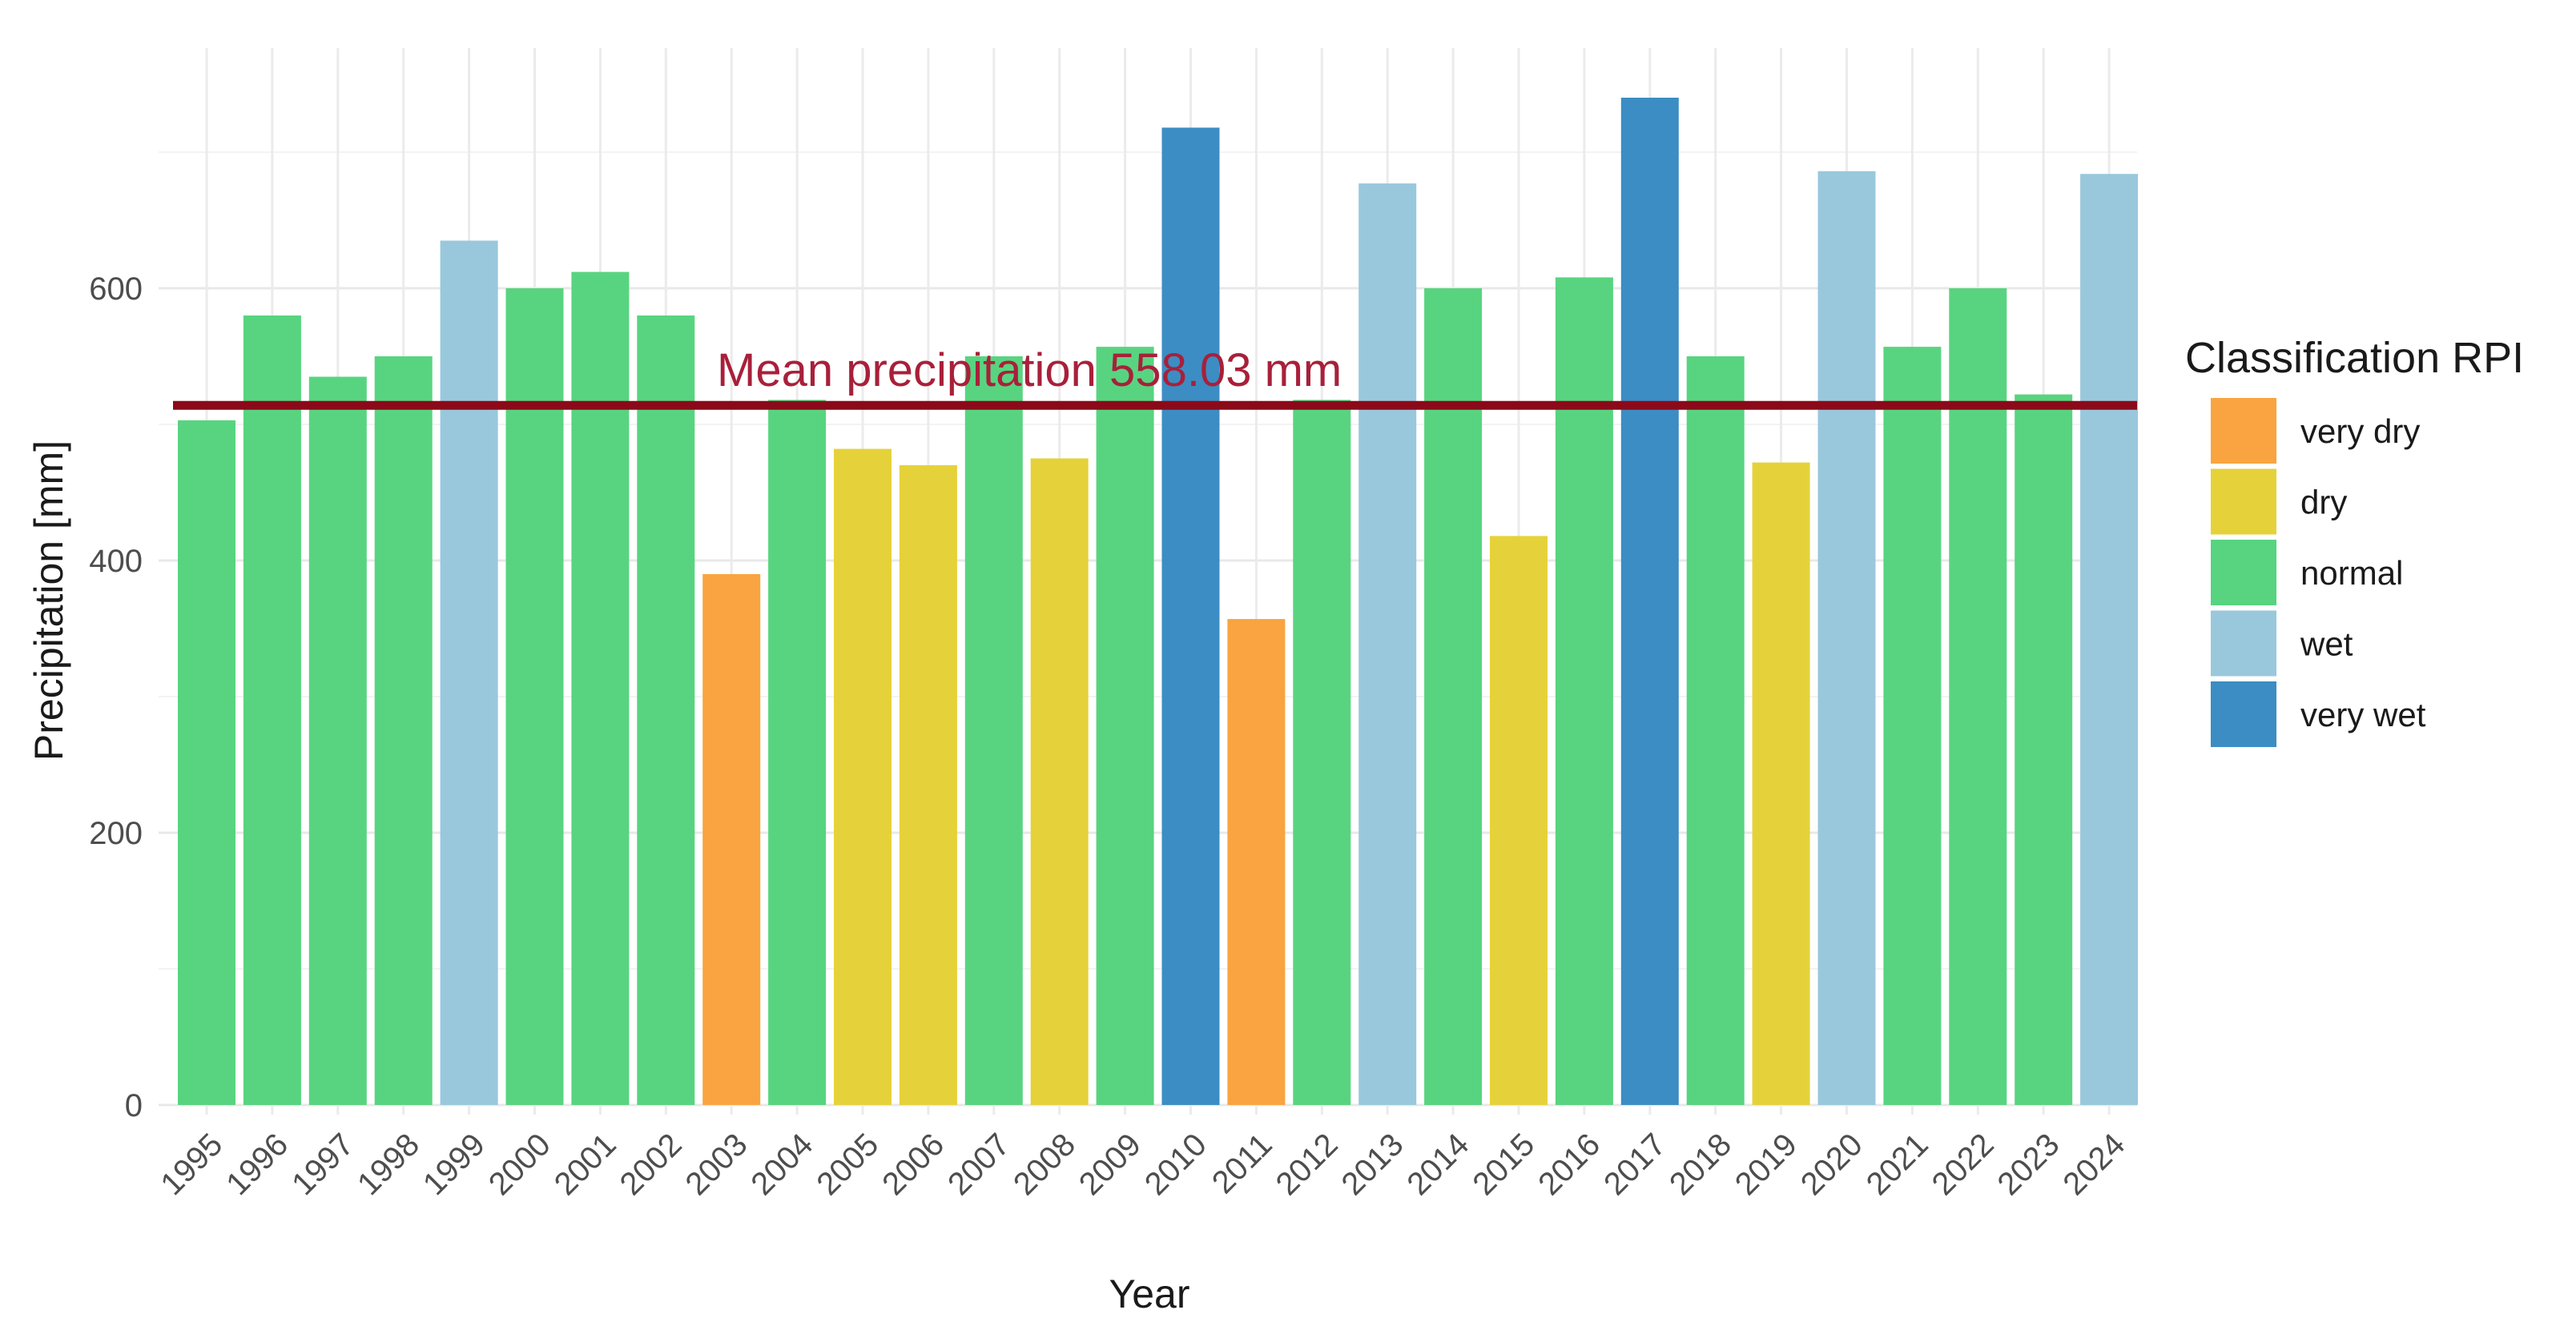 This screenshot has width=2576, height=1342. Describe the element at coordinates (863, 776) in the screenshot. I see `bar-2005` at that location.